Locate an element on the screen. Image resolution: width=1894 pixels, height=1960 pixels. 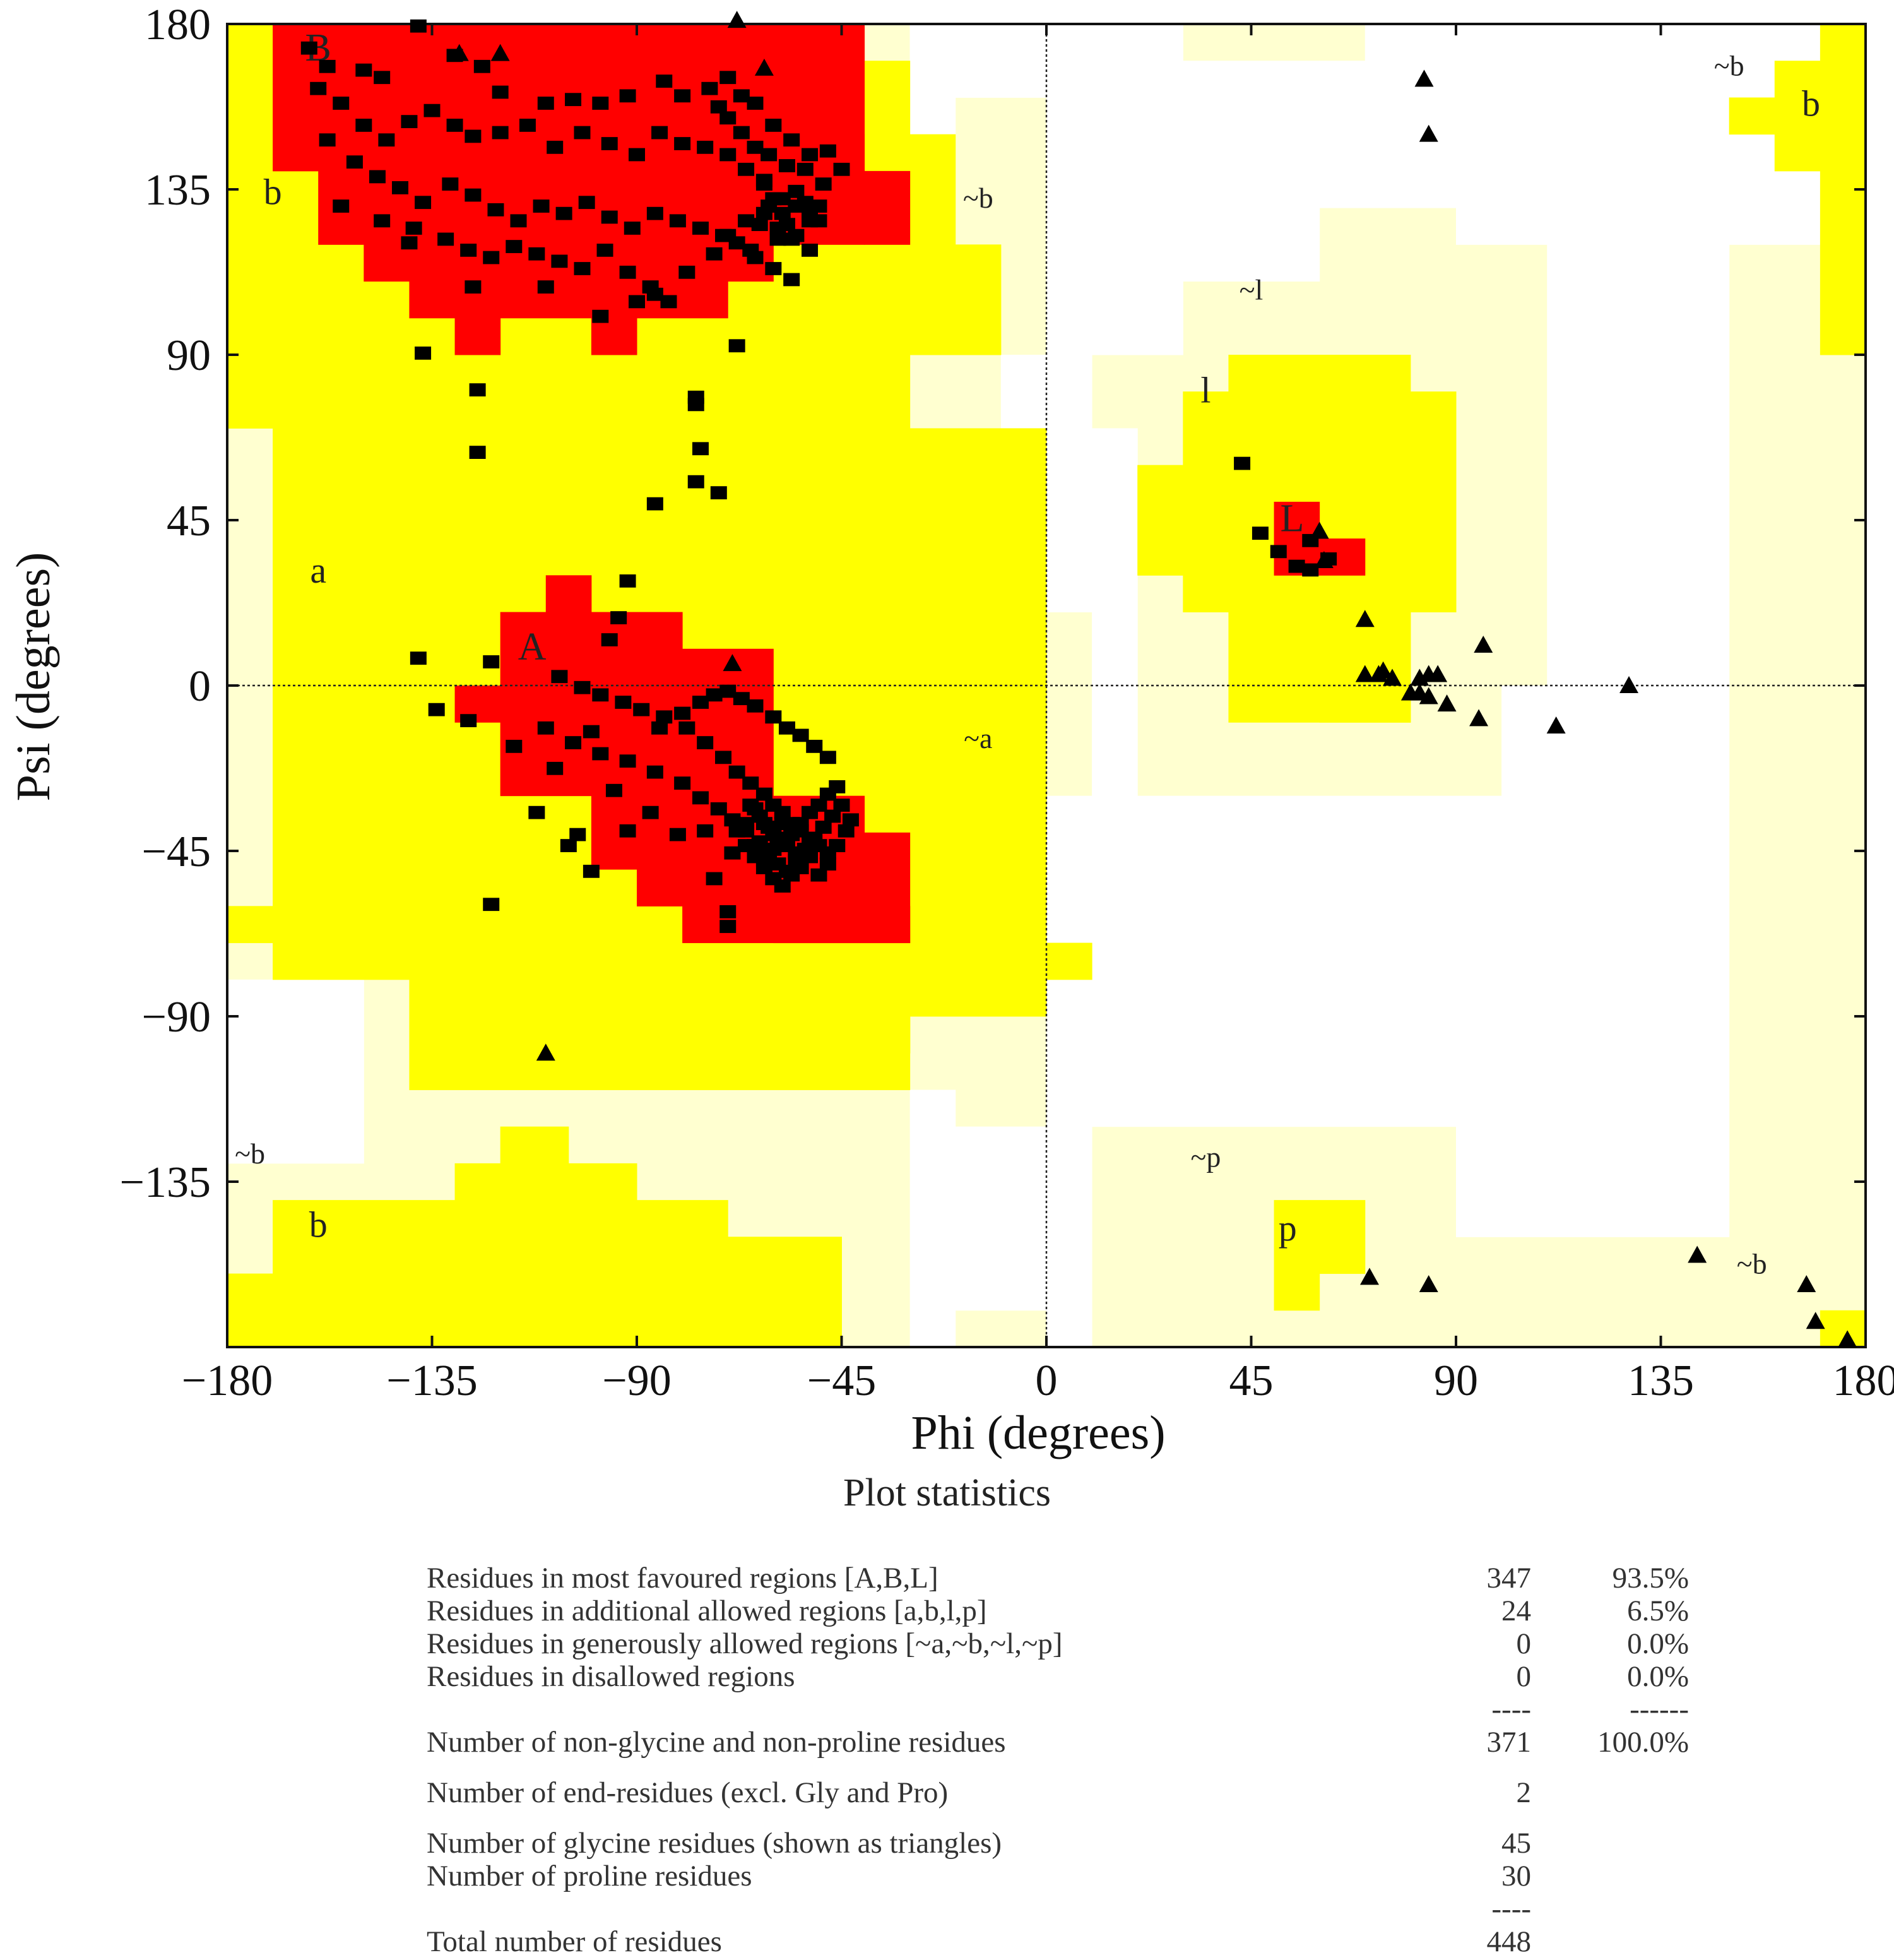
stats-count: 24 is located at coordinates (1468, 1611).